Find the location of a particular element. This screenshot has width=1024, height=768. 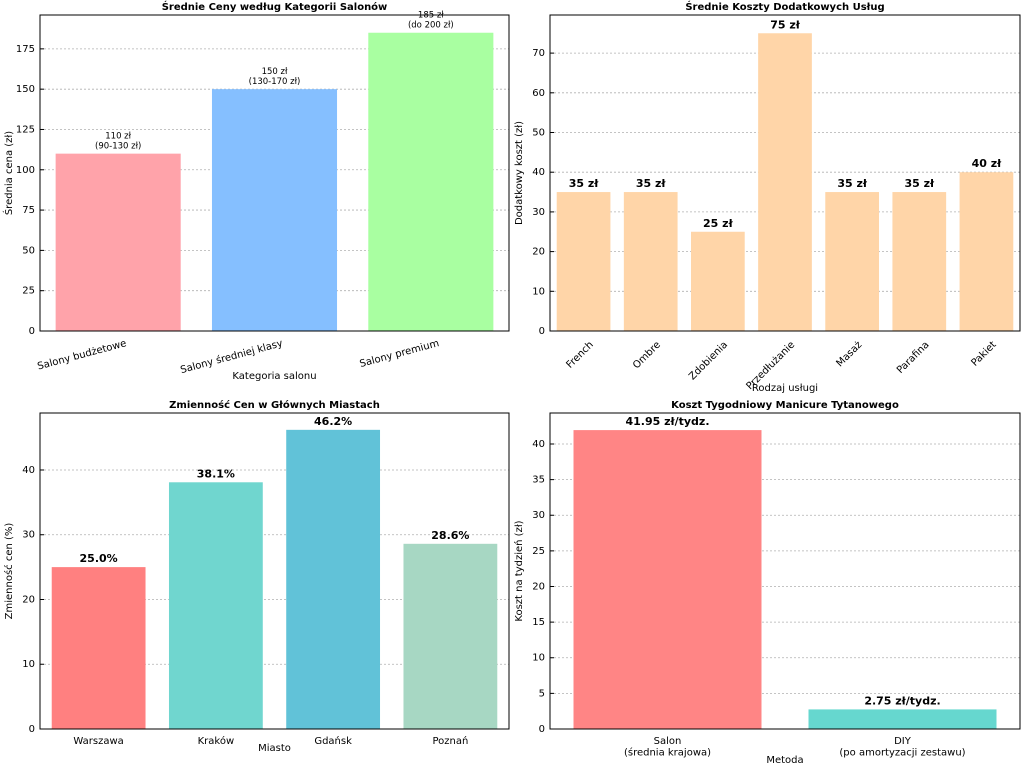

x-axis-label: Kategoria salonu is located at coordinates (274, 376).